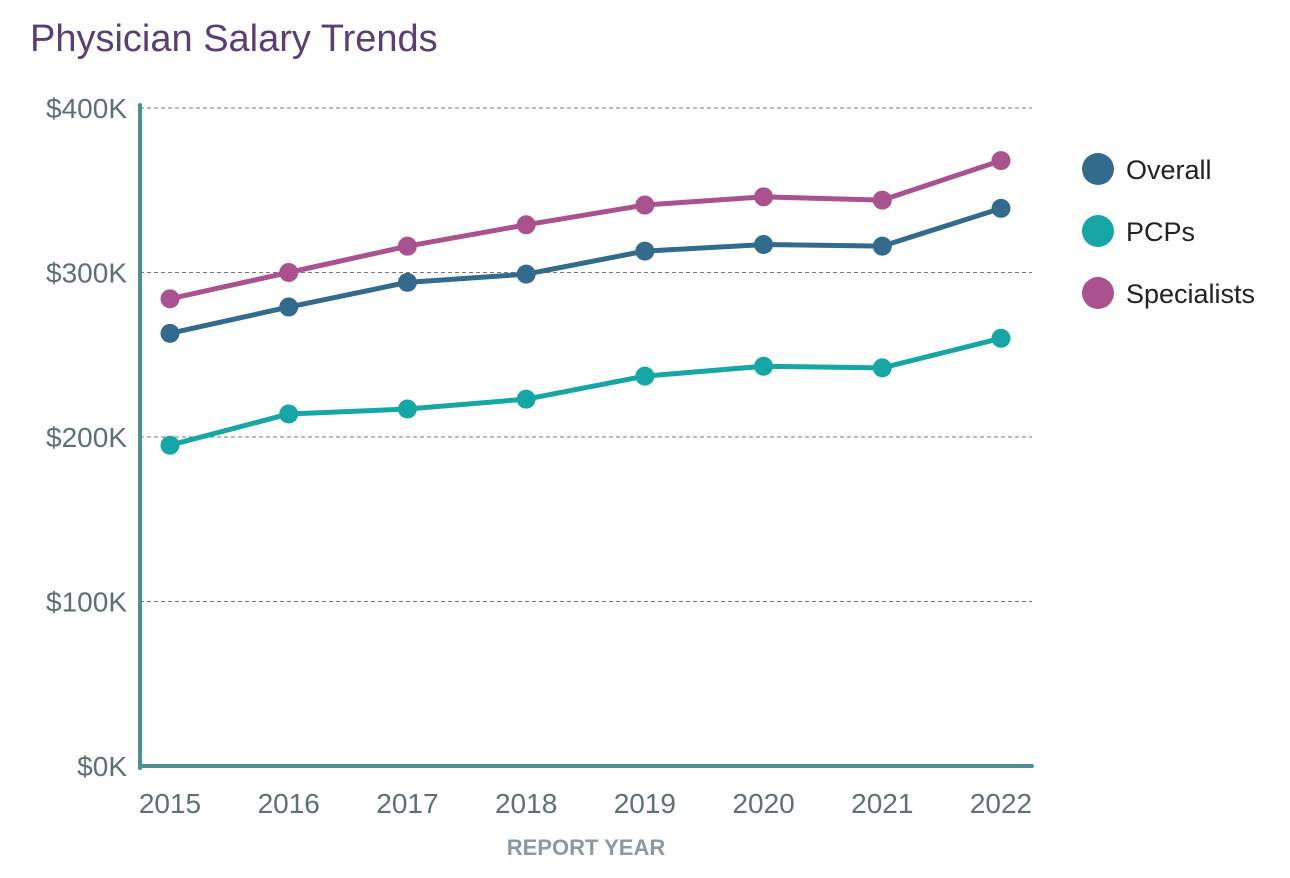 The width and height of the screenshot is (1290, 878). I want to click on y-tick-label: $400K, so click(86, 108).